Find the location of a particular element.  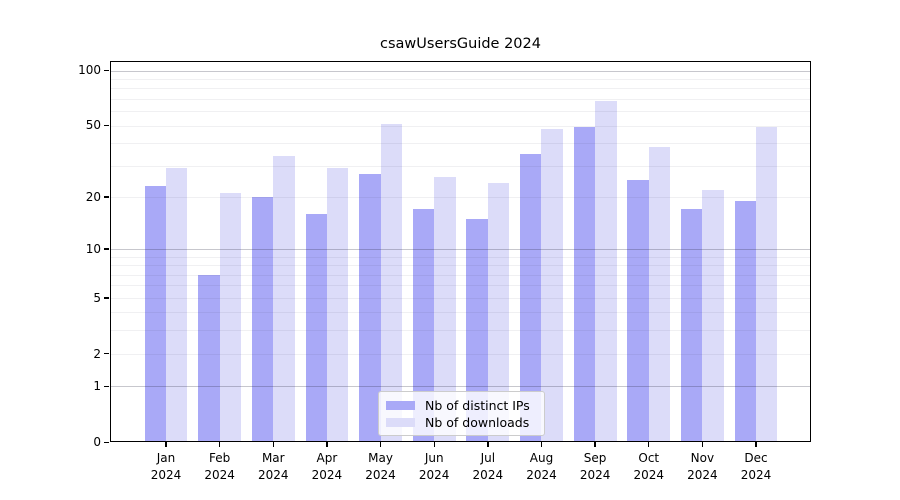

x-tick-mark-dec is located at coordinates (756, 444).